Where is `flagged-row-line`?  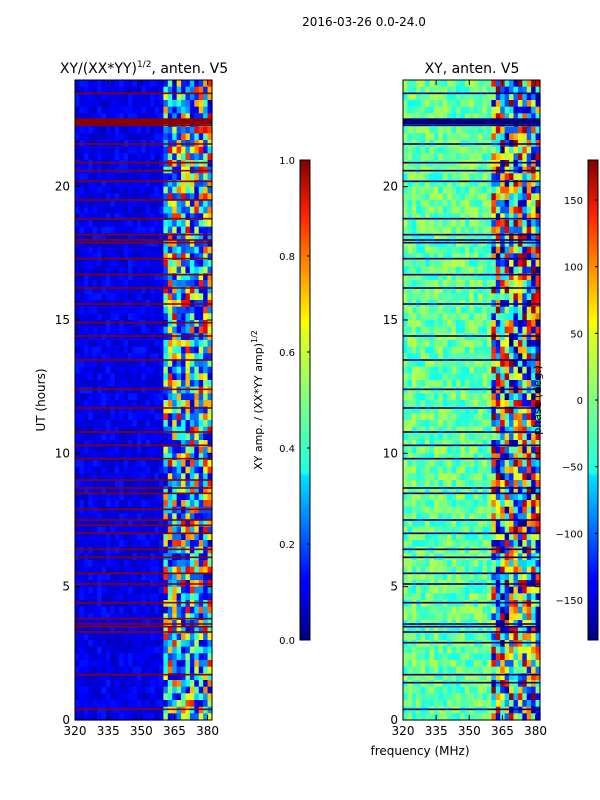
flagged-row-line is located at coordinates (143, 488).